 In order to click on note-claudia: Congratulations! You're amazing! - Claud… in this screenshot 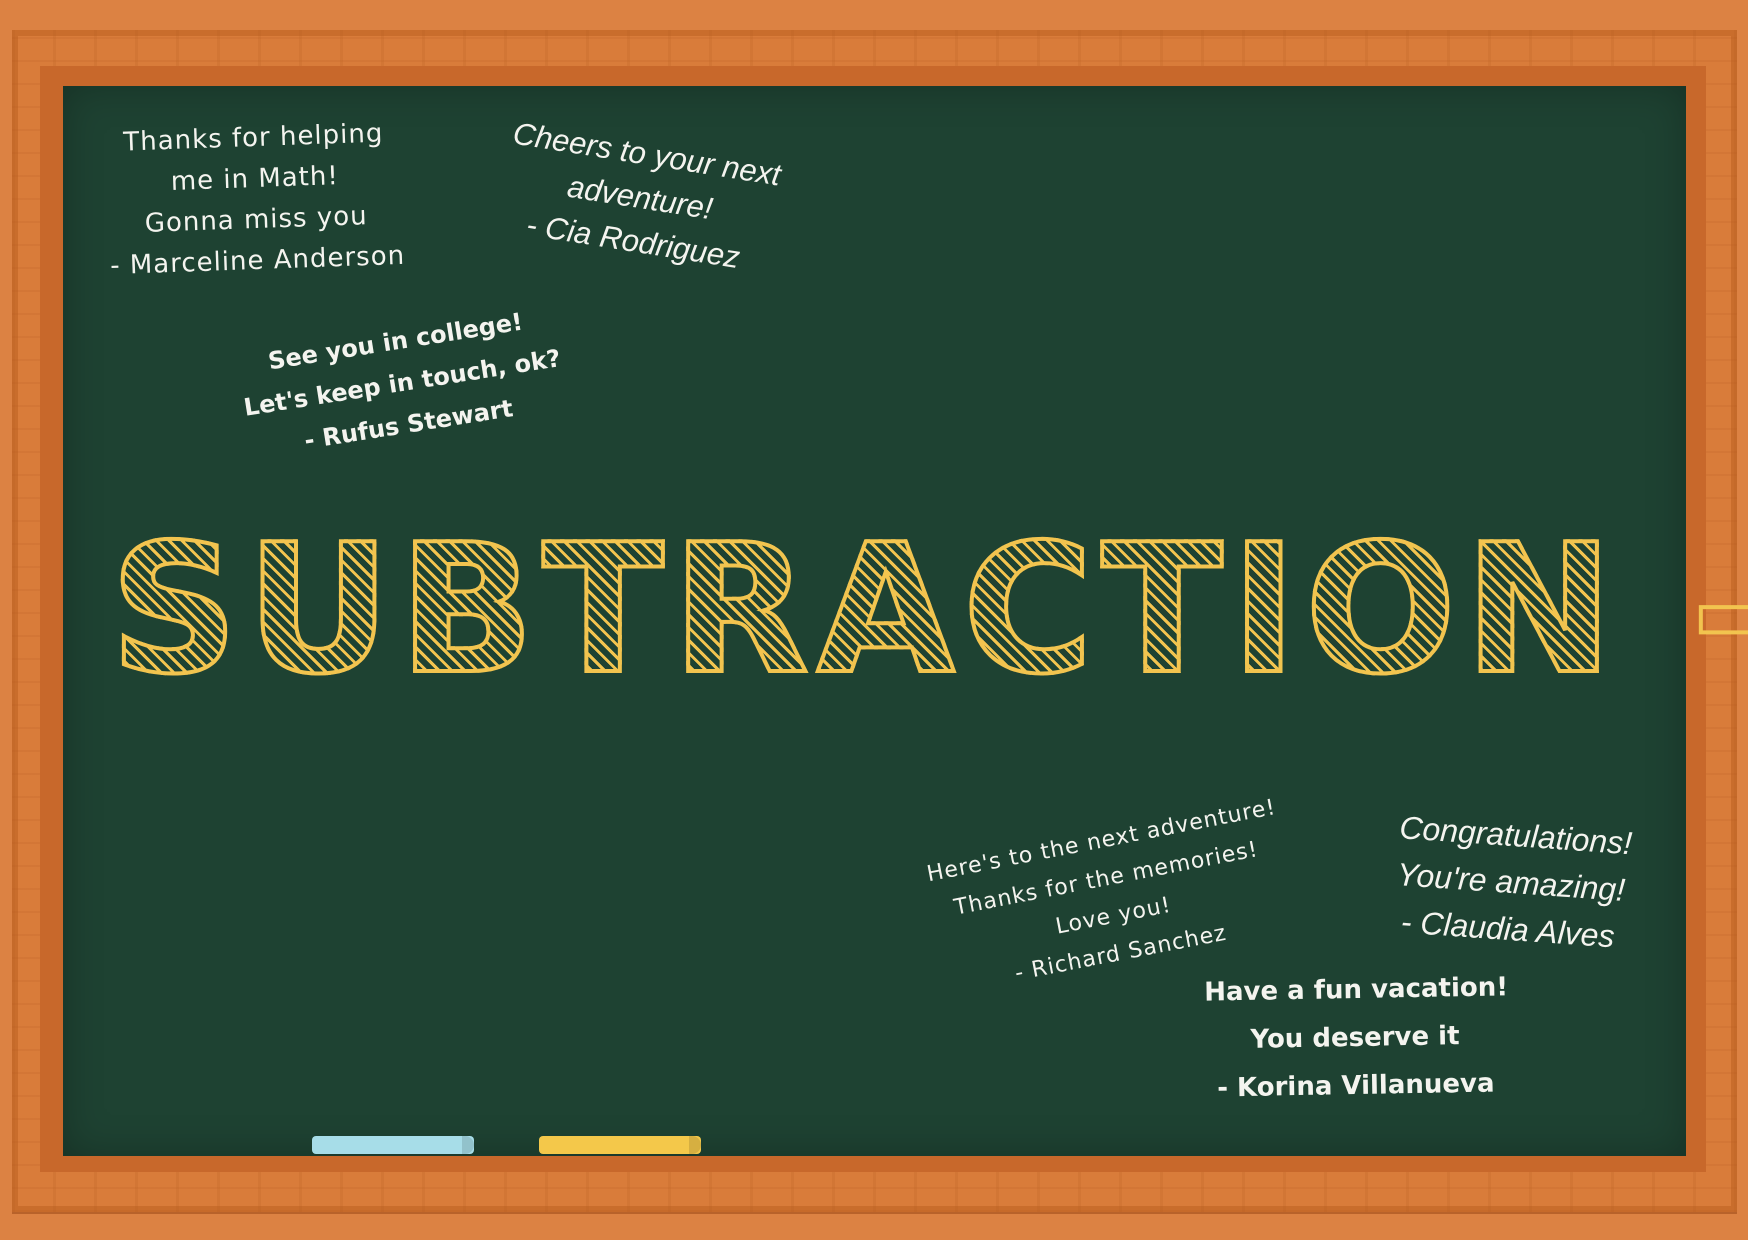, I will do `click(1512, 882)`.